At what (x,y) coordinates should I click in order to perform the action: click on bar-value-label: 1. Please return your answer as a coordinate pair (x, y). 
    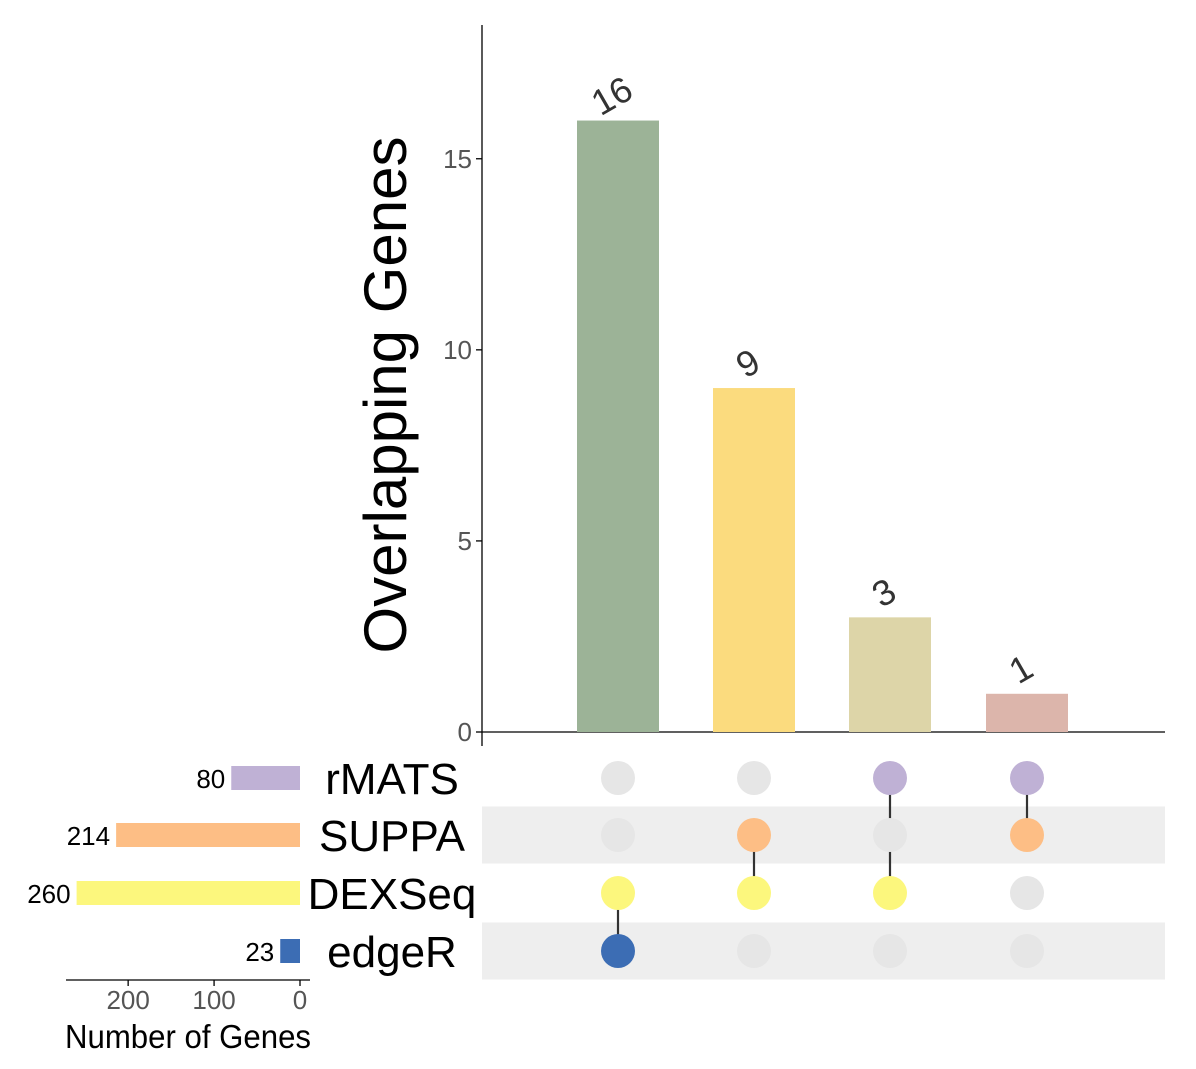
    Looking at the image, I should click on (1021, 669).